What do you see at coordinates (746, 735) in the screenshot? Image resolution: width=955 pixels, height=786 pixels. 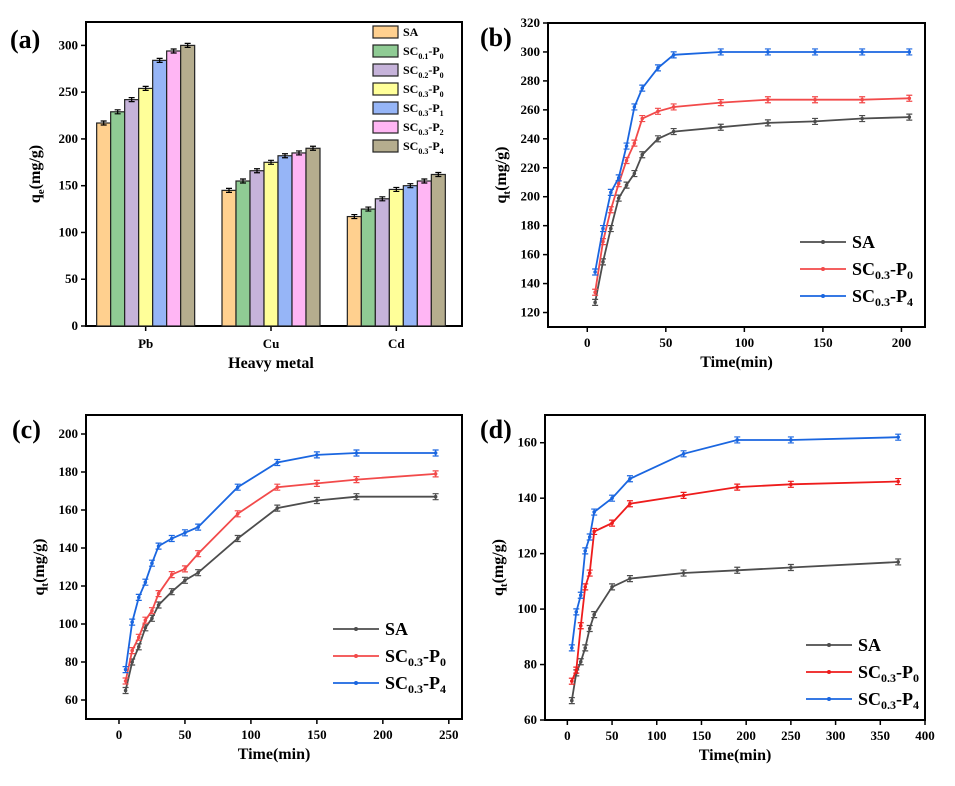 I see `x-tick-label: 200` at bounding box center [746, 735].